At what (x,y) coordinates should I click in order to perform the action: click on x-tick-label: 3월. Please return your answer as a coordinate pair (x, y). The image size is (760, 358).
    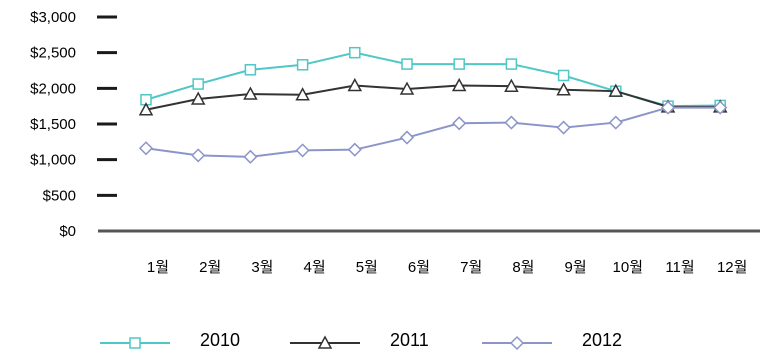
    Looking at the image, I should click on (262, 267).